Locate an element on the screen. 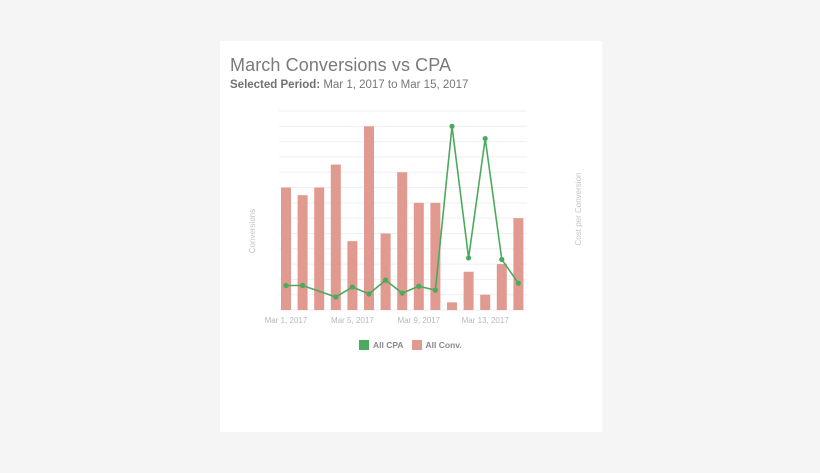 This screenshot has width=820, height=473. left-axis-title: Conversions is located at coordinates (252, 231).